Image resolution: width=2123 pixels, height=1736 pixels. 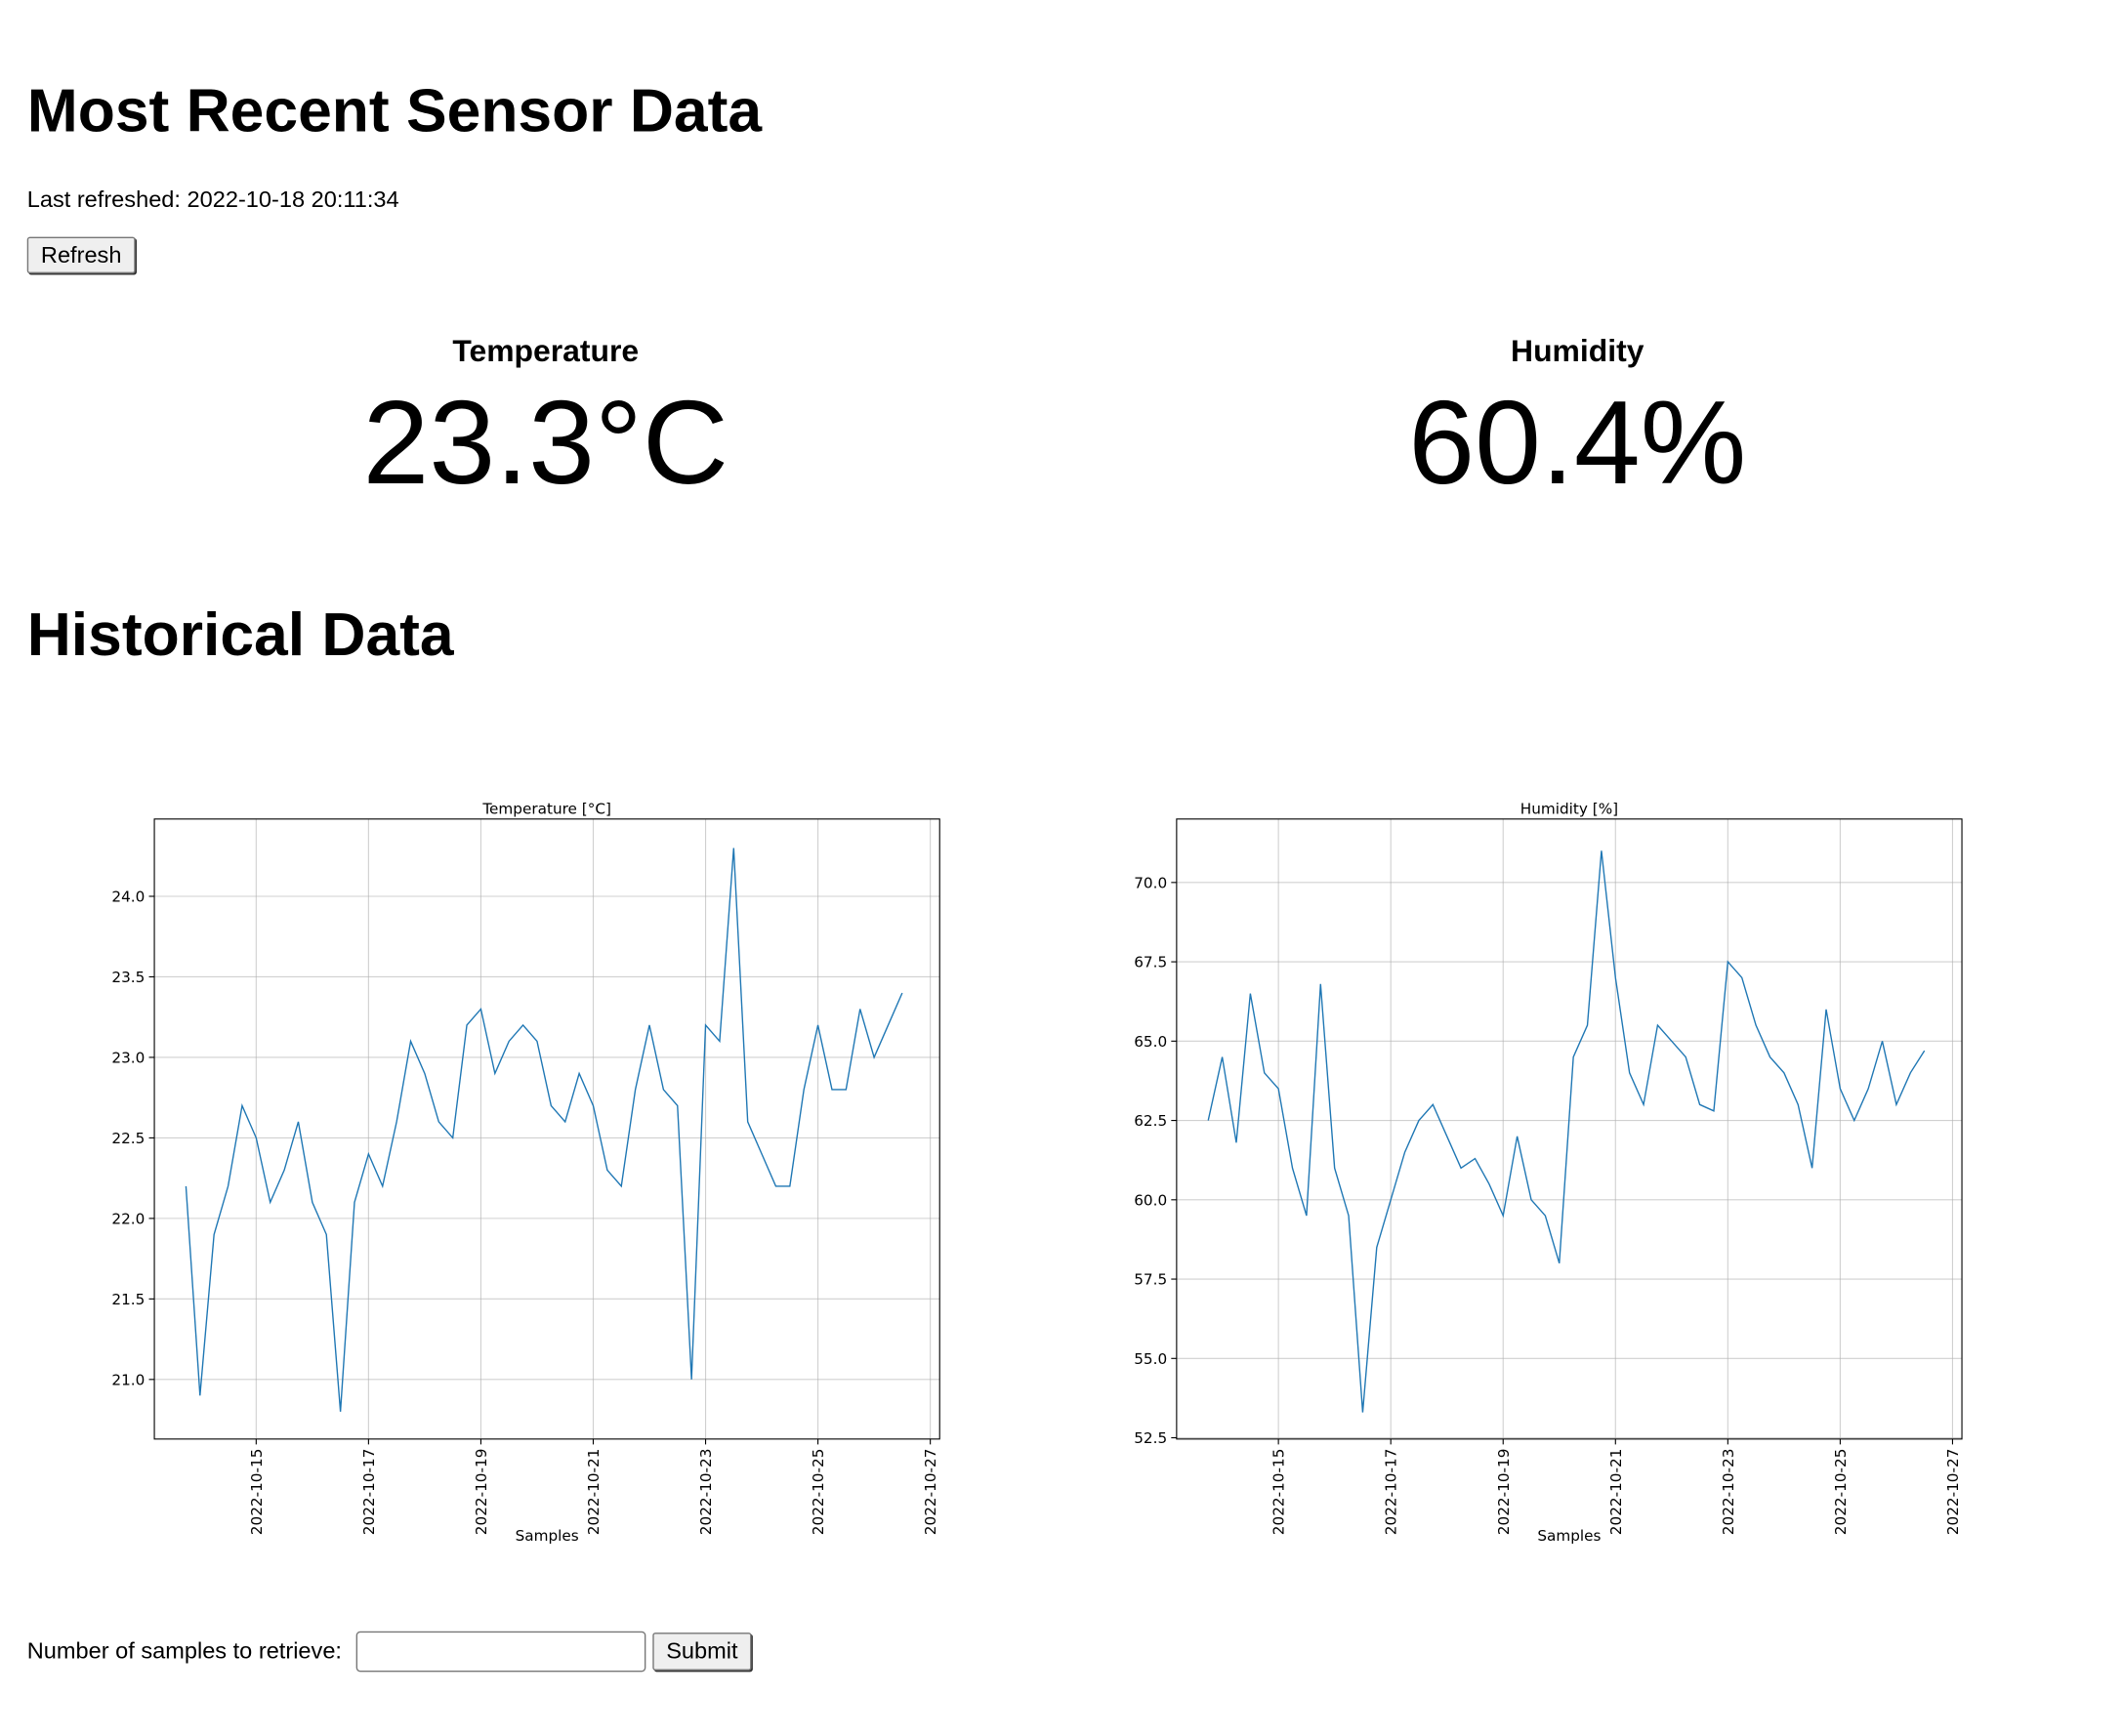 What do you see at coordinates (128, 1299) in the screenshot?
I see `y-tick-label: 21.5` at bounding box center [128, 1299].